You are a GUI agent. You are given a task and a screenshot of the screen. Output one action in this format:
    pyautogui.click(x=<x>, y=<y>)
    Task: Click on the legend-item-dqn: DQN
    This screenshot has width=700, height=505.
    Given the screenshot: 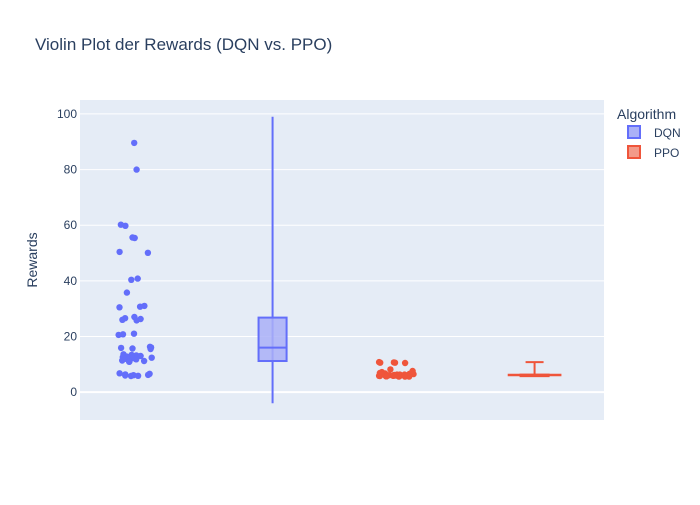 What is the action you would take?
    pyautogui.click(x=654, y=132)
    